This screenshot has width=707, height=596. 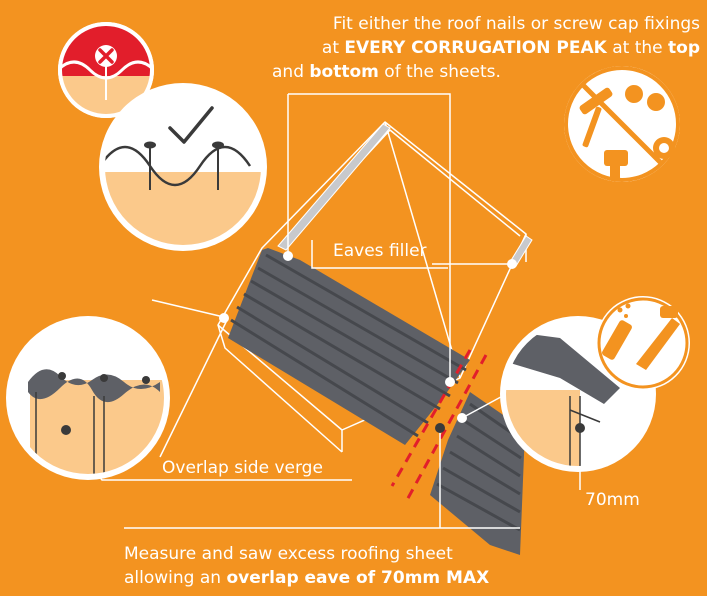 I want to click on saw-and-marker-icon, so click(x=643, y=343).